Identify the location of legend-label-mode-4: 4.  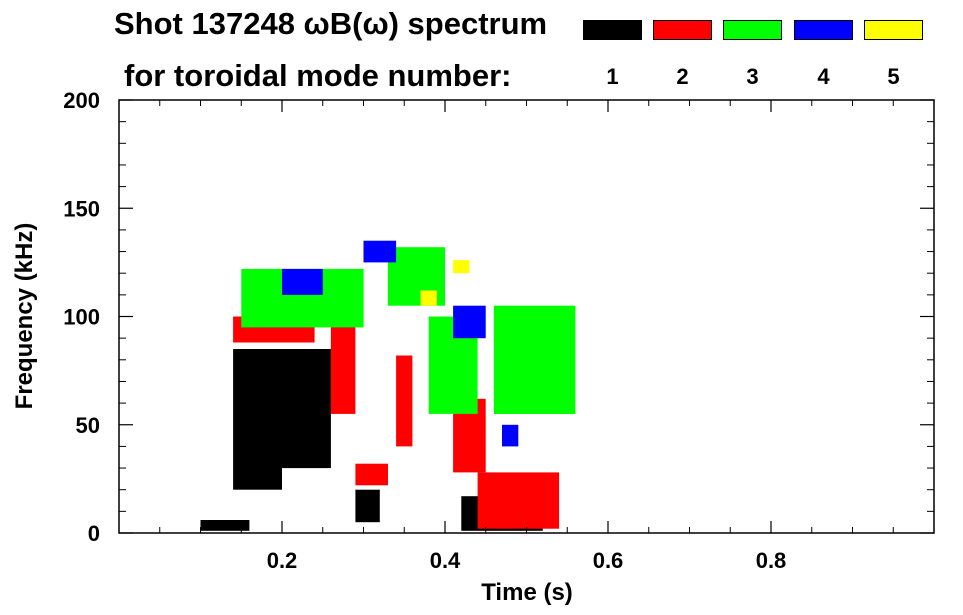
(823, 76).